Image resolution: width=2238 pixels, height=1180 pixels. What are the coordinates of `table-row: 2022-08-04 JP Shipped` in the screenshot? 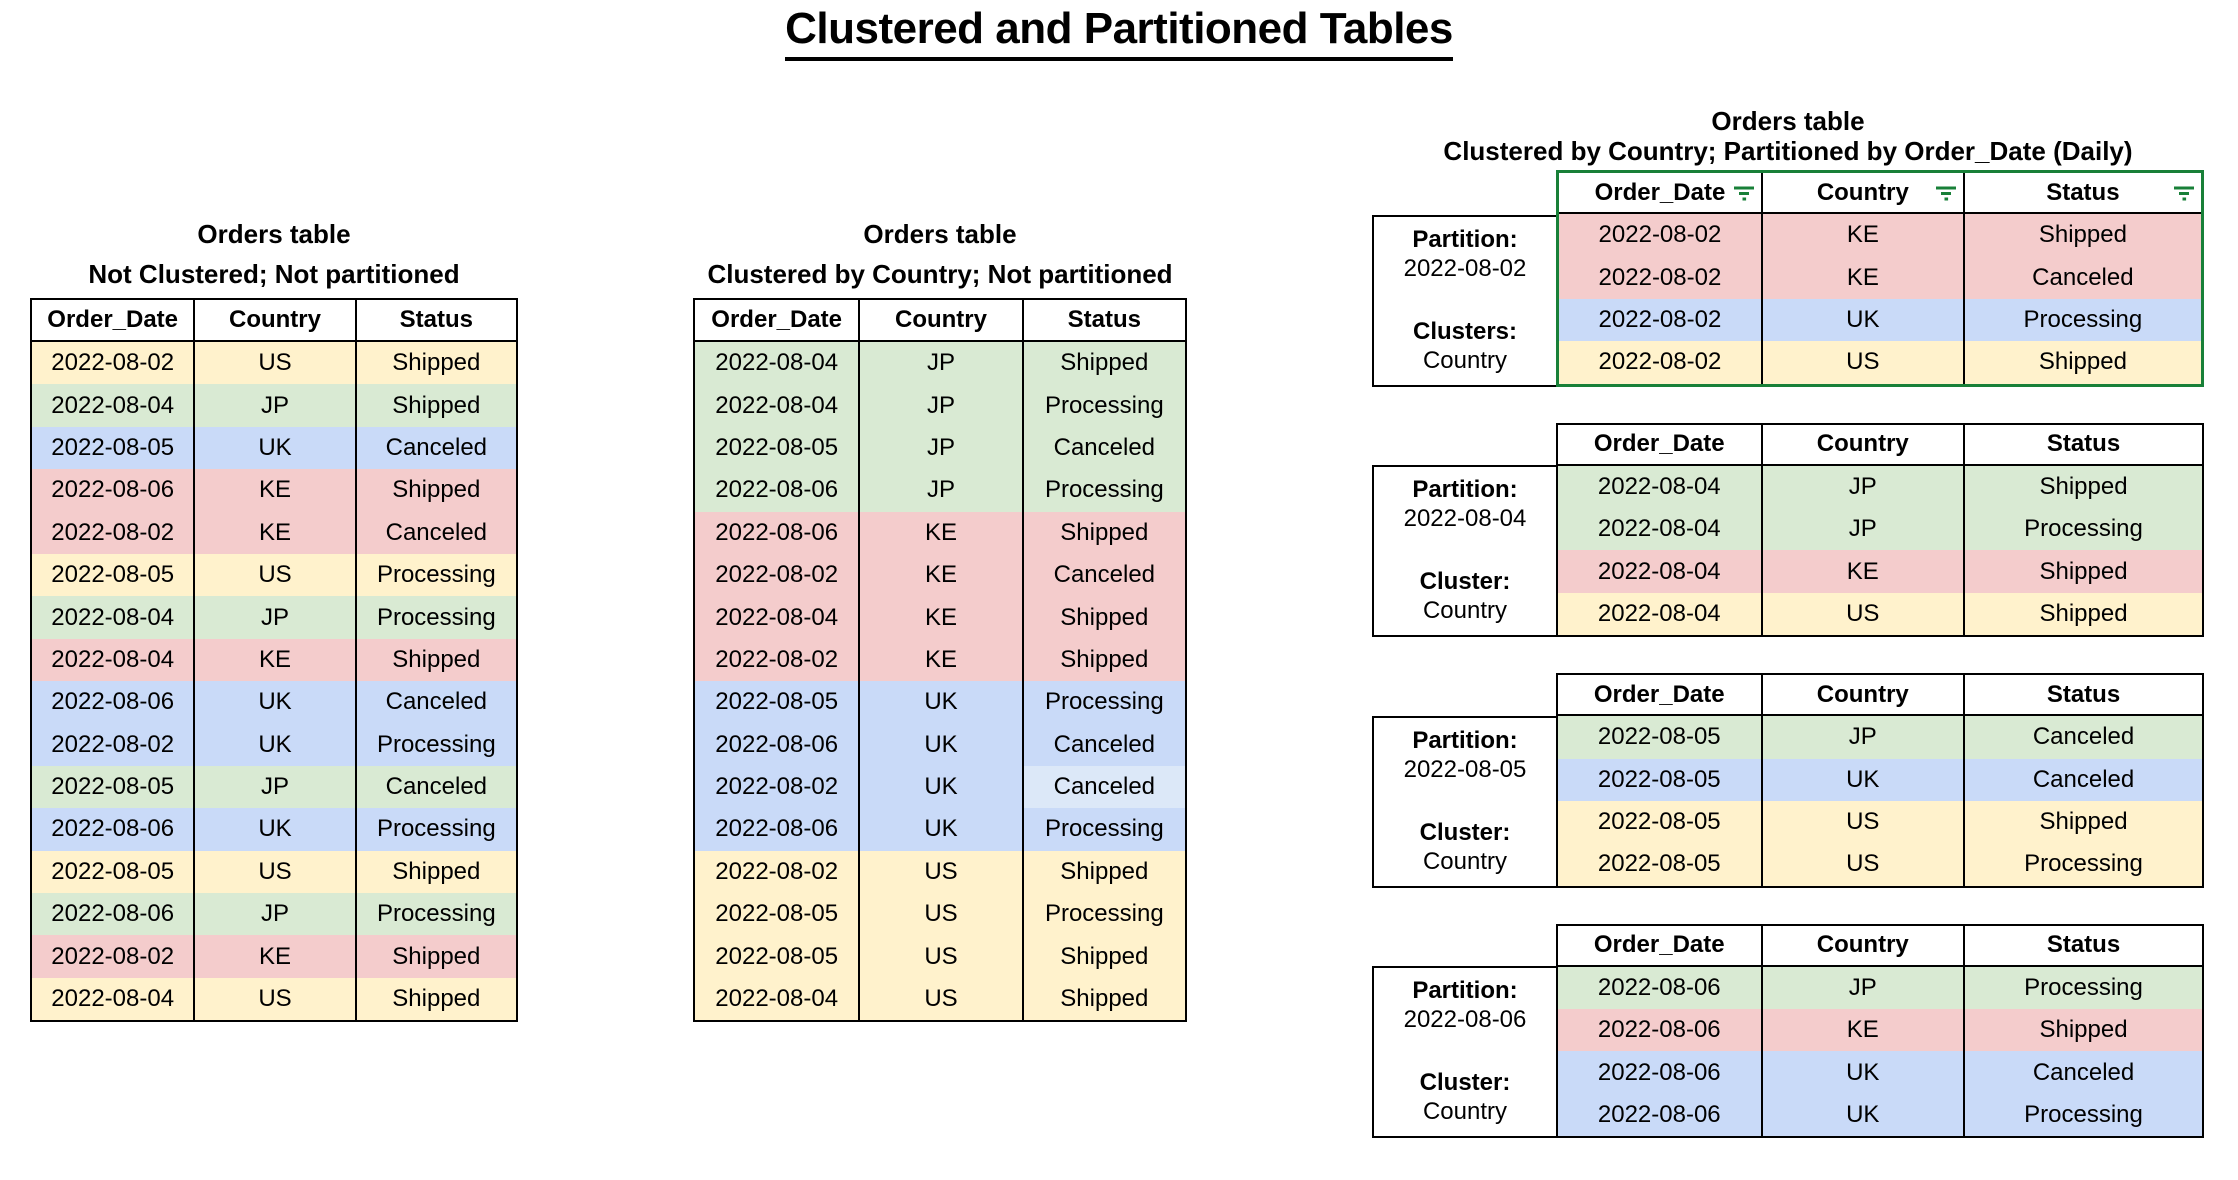 It's located at (1880, 486).